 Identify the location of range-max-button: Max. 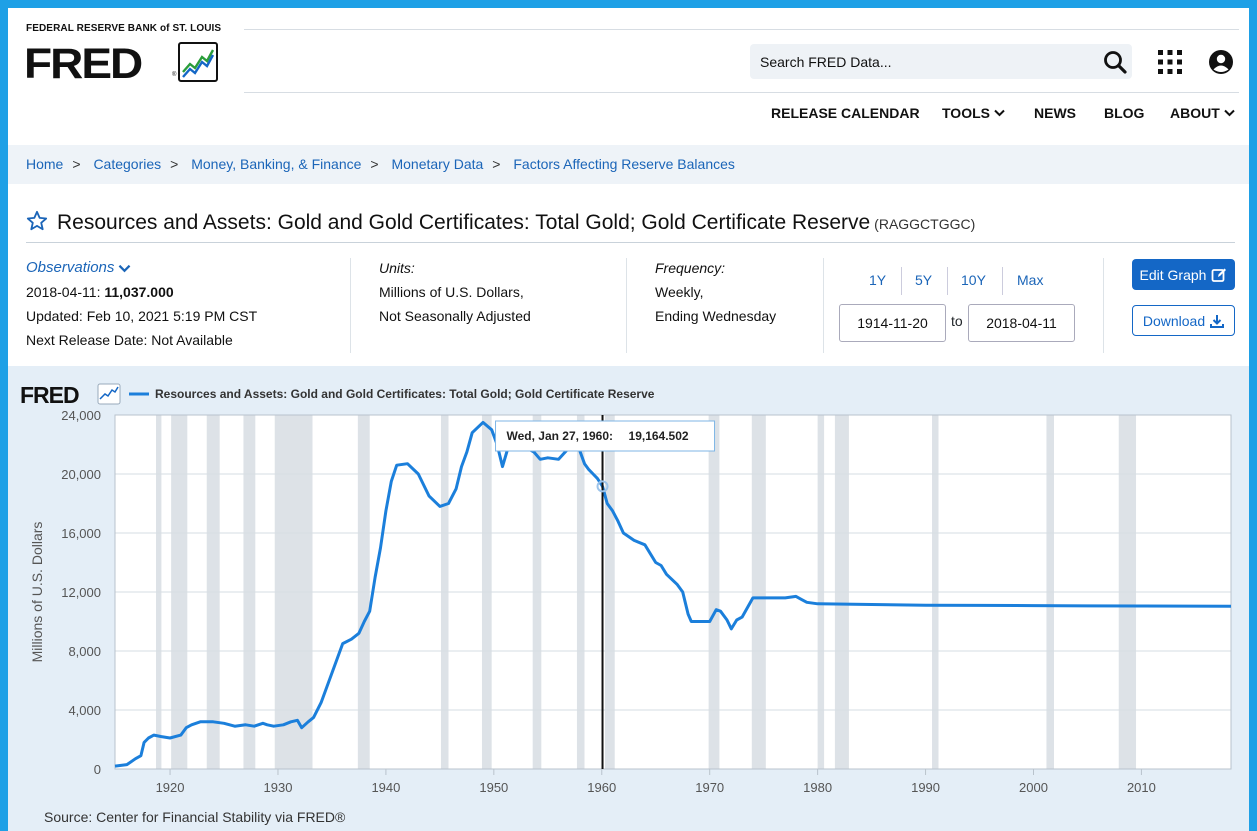
(1030, 280).